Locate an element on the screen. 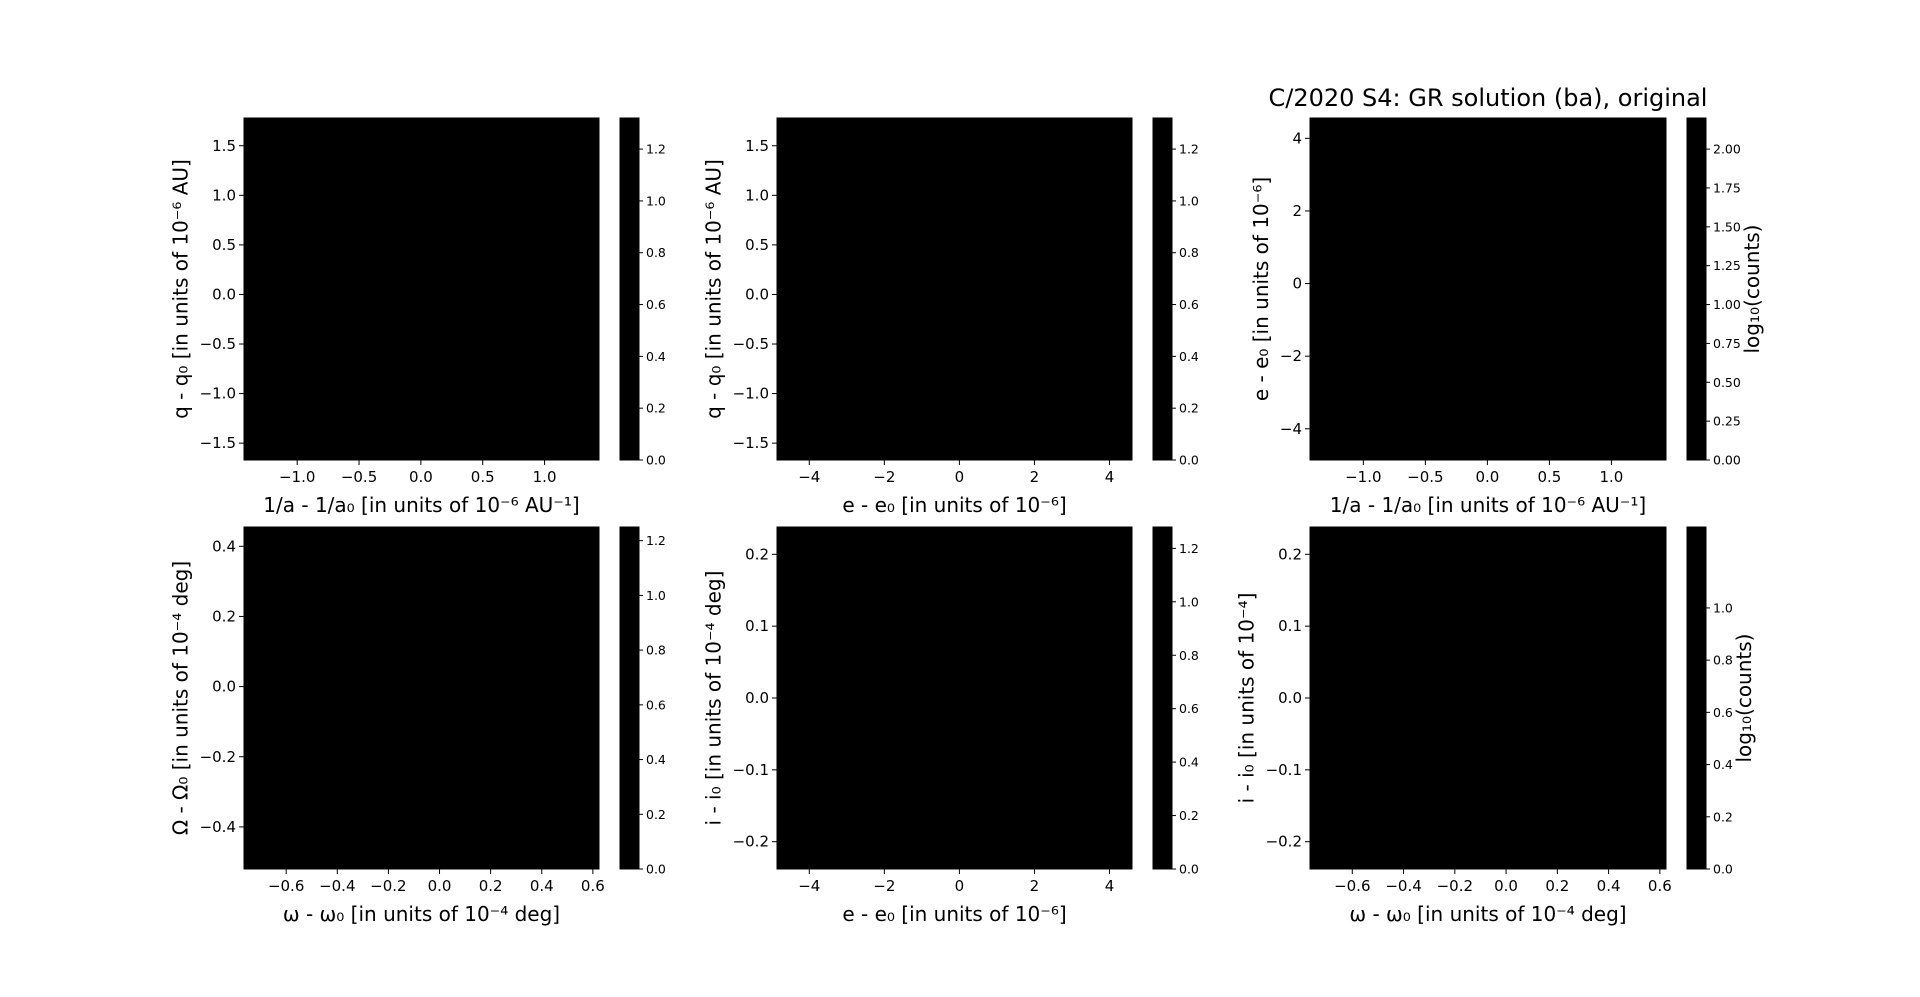 The height and width of the screenshot is (997, 1920). x-tick-label: 0.5 is located at coordinates (1549, 477).